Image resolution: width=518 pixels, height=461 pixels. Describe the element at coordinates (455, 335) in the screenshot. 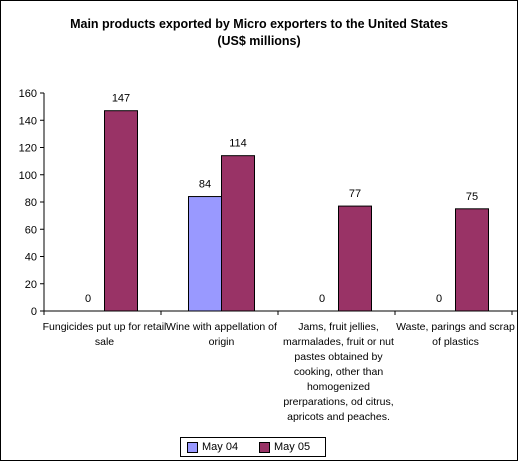

I see `category-label: Waste, parings and scrap of plastics` at that location.